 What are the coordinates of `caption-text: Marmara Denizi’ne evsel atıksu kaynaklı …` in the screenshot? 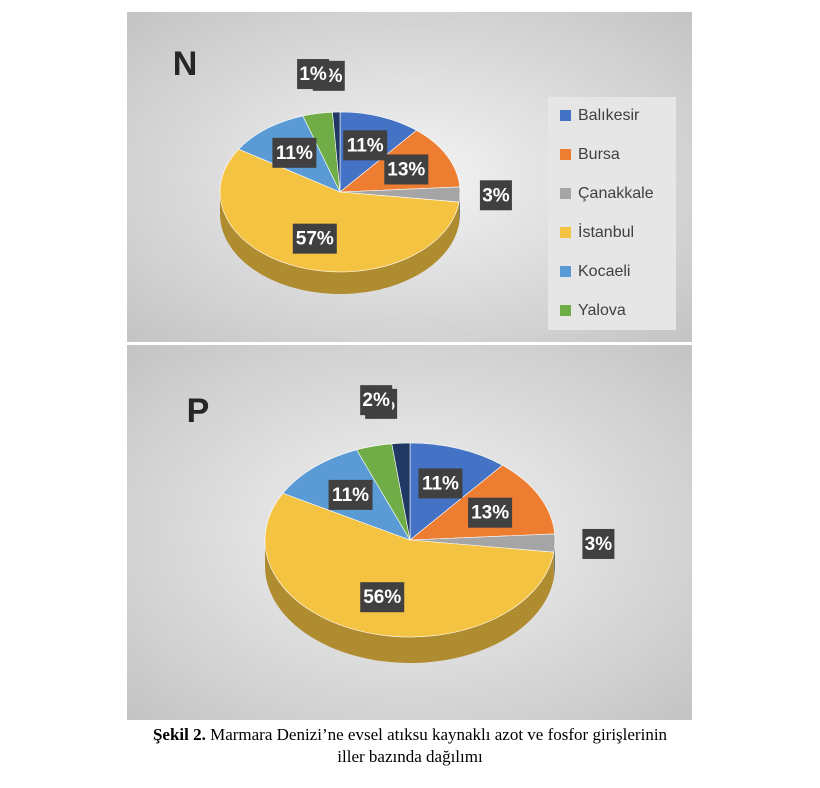 It's located at (439, 745).